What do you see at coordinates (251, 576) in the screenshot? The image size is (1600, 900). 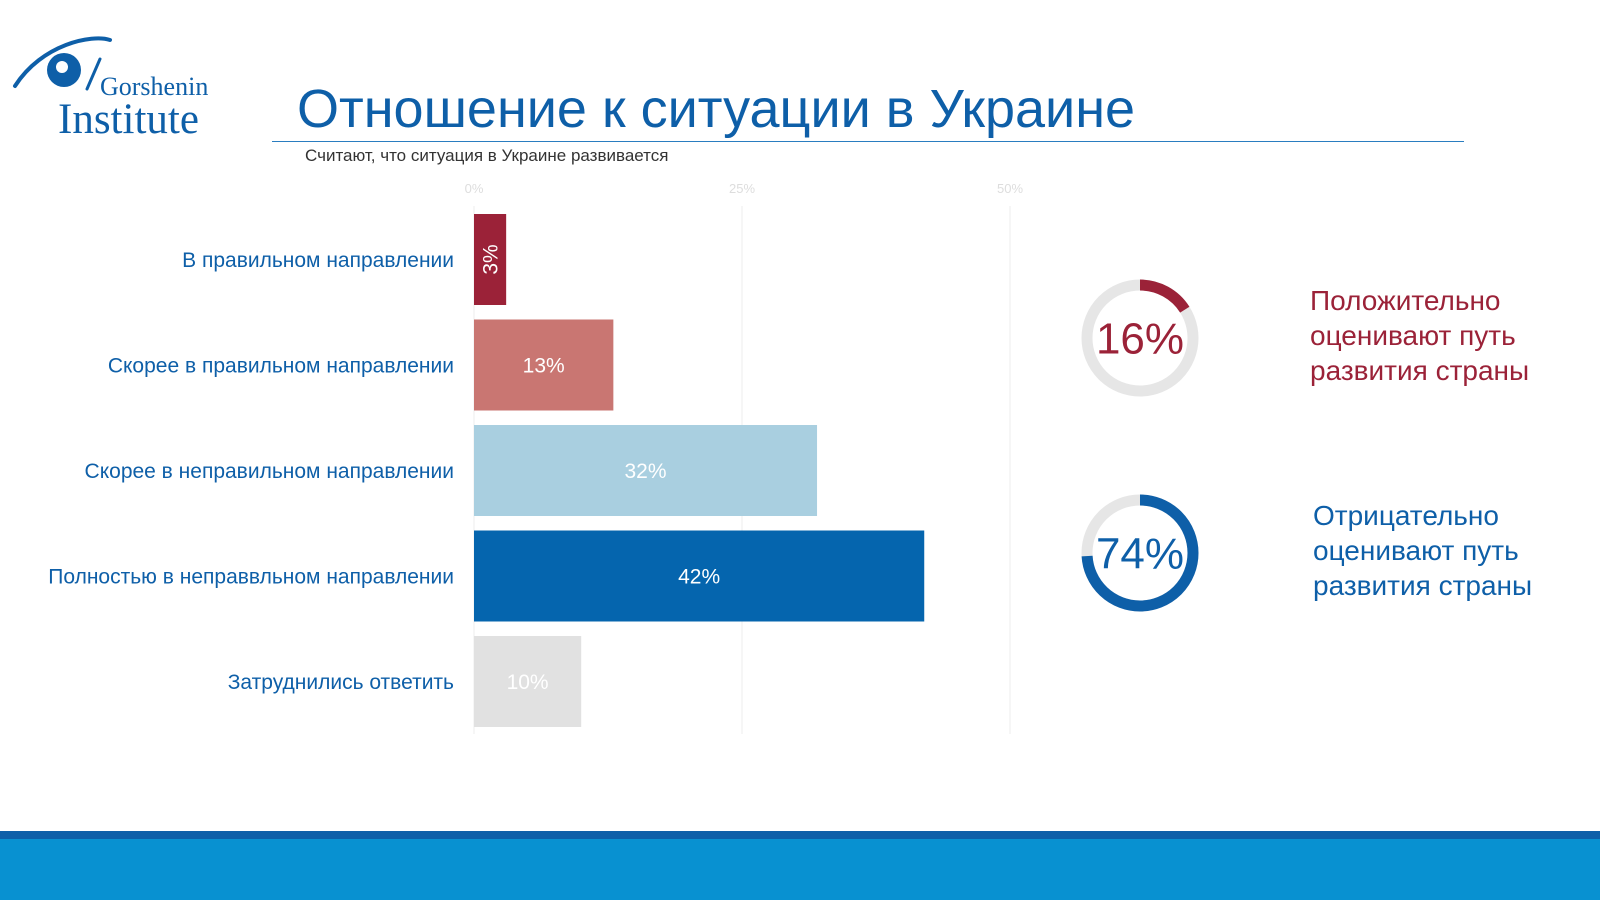 I see `category-label: Полностью в неправвльном направлении` at bounding box center [251, 576].